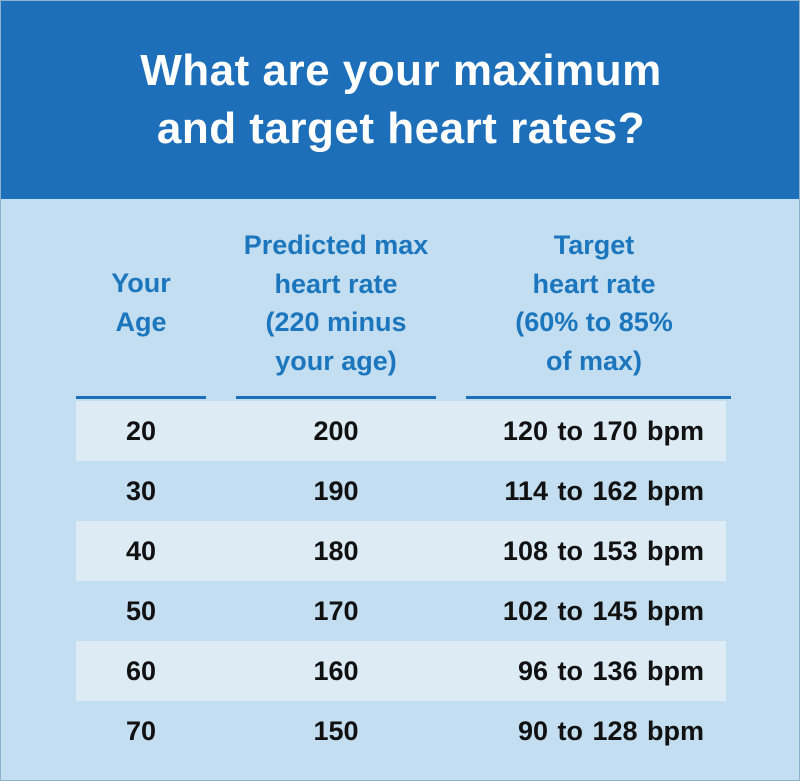 This screenshot has height=781, width=800. Describe the element at coordinates (401, 611) in the screenshot. I see `table-row: 50 170 102 to 145 bpm` at that location.